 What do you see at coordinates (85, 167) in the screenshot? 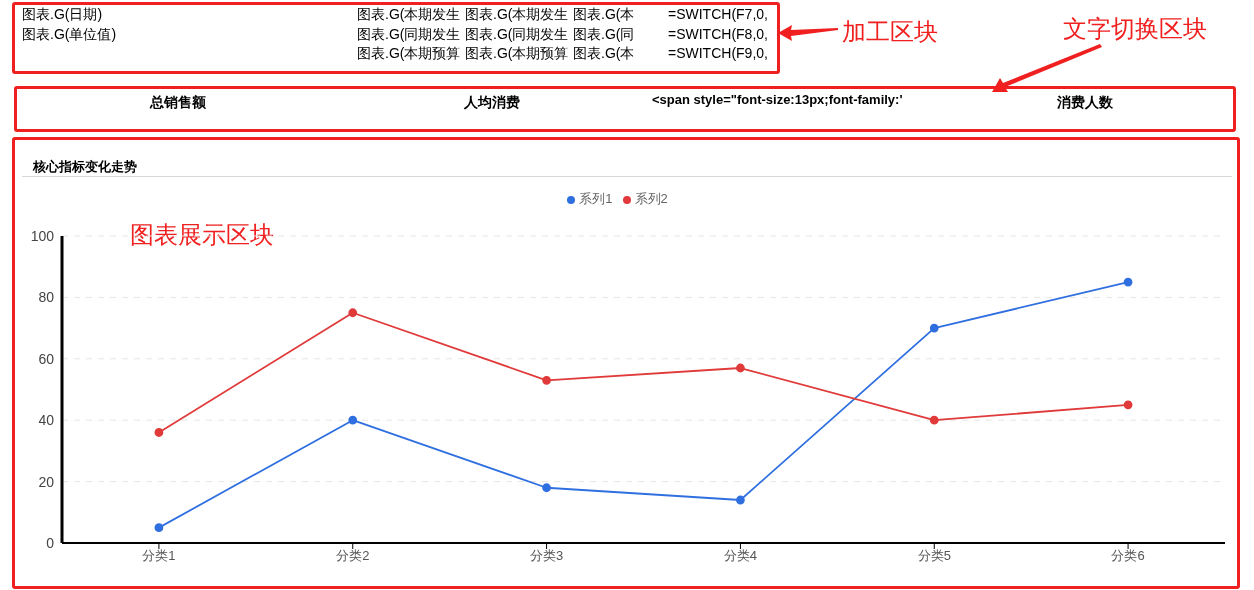
I see `chart-title: 核心指标变化走势` at bounding box center [85, 167].